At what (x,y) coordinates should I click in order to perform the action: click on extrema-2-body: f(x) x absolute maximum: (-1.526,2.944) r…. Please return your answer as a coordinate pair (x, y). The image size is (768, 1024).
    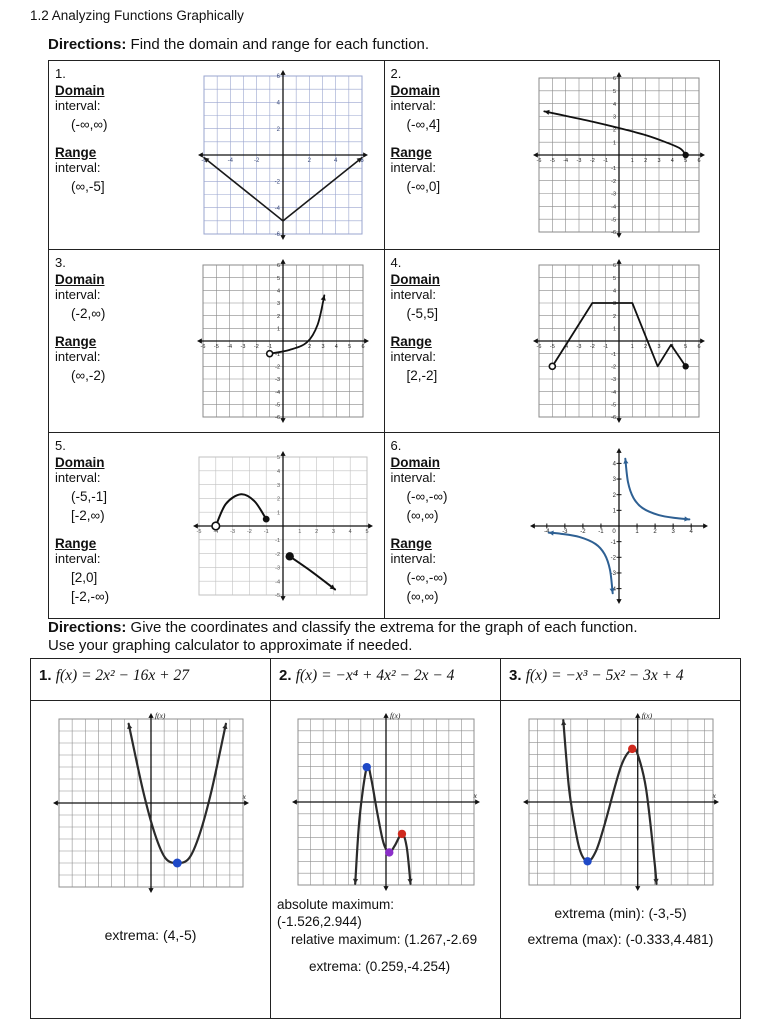
    Looking at the image, I should click on (385, 859).